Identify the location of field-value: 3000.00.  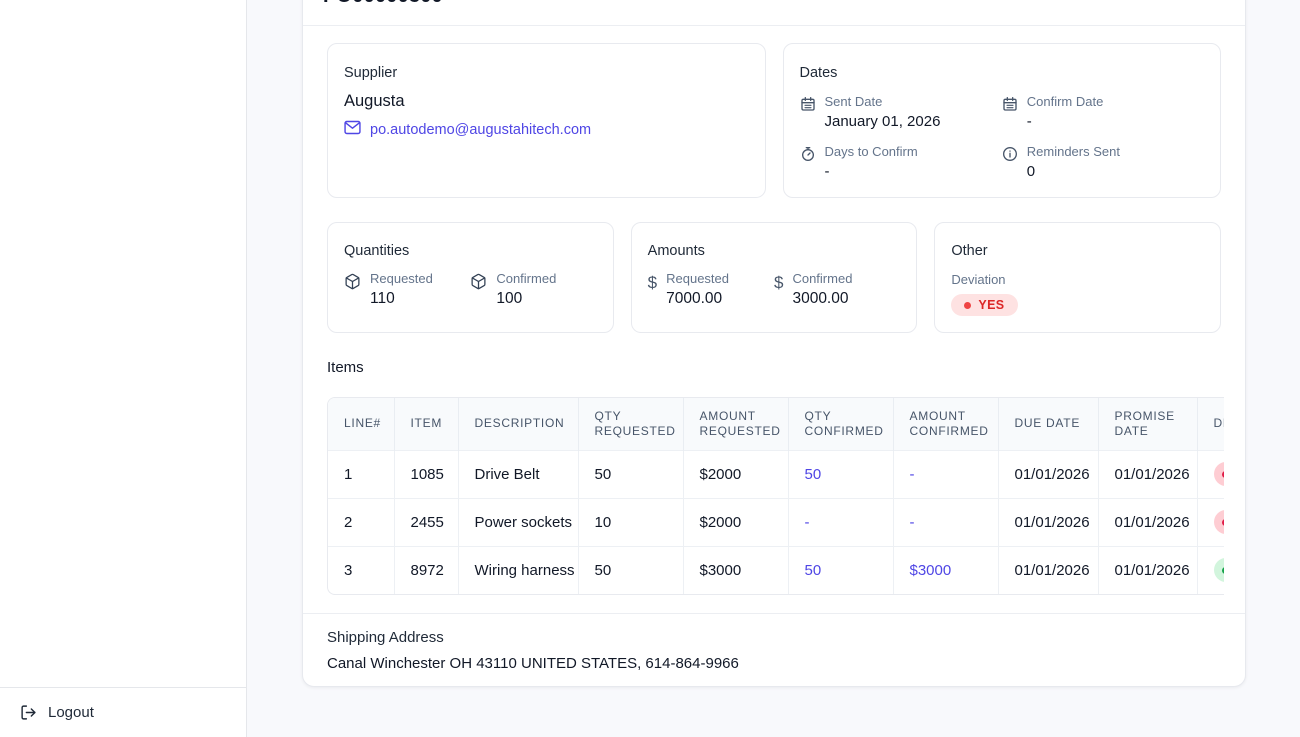
(820, 298).